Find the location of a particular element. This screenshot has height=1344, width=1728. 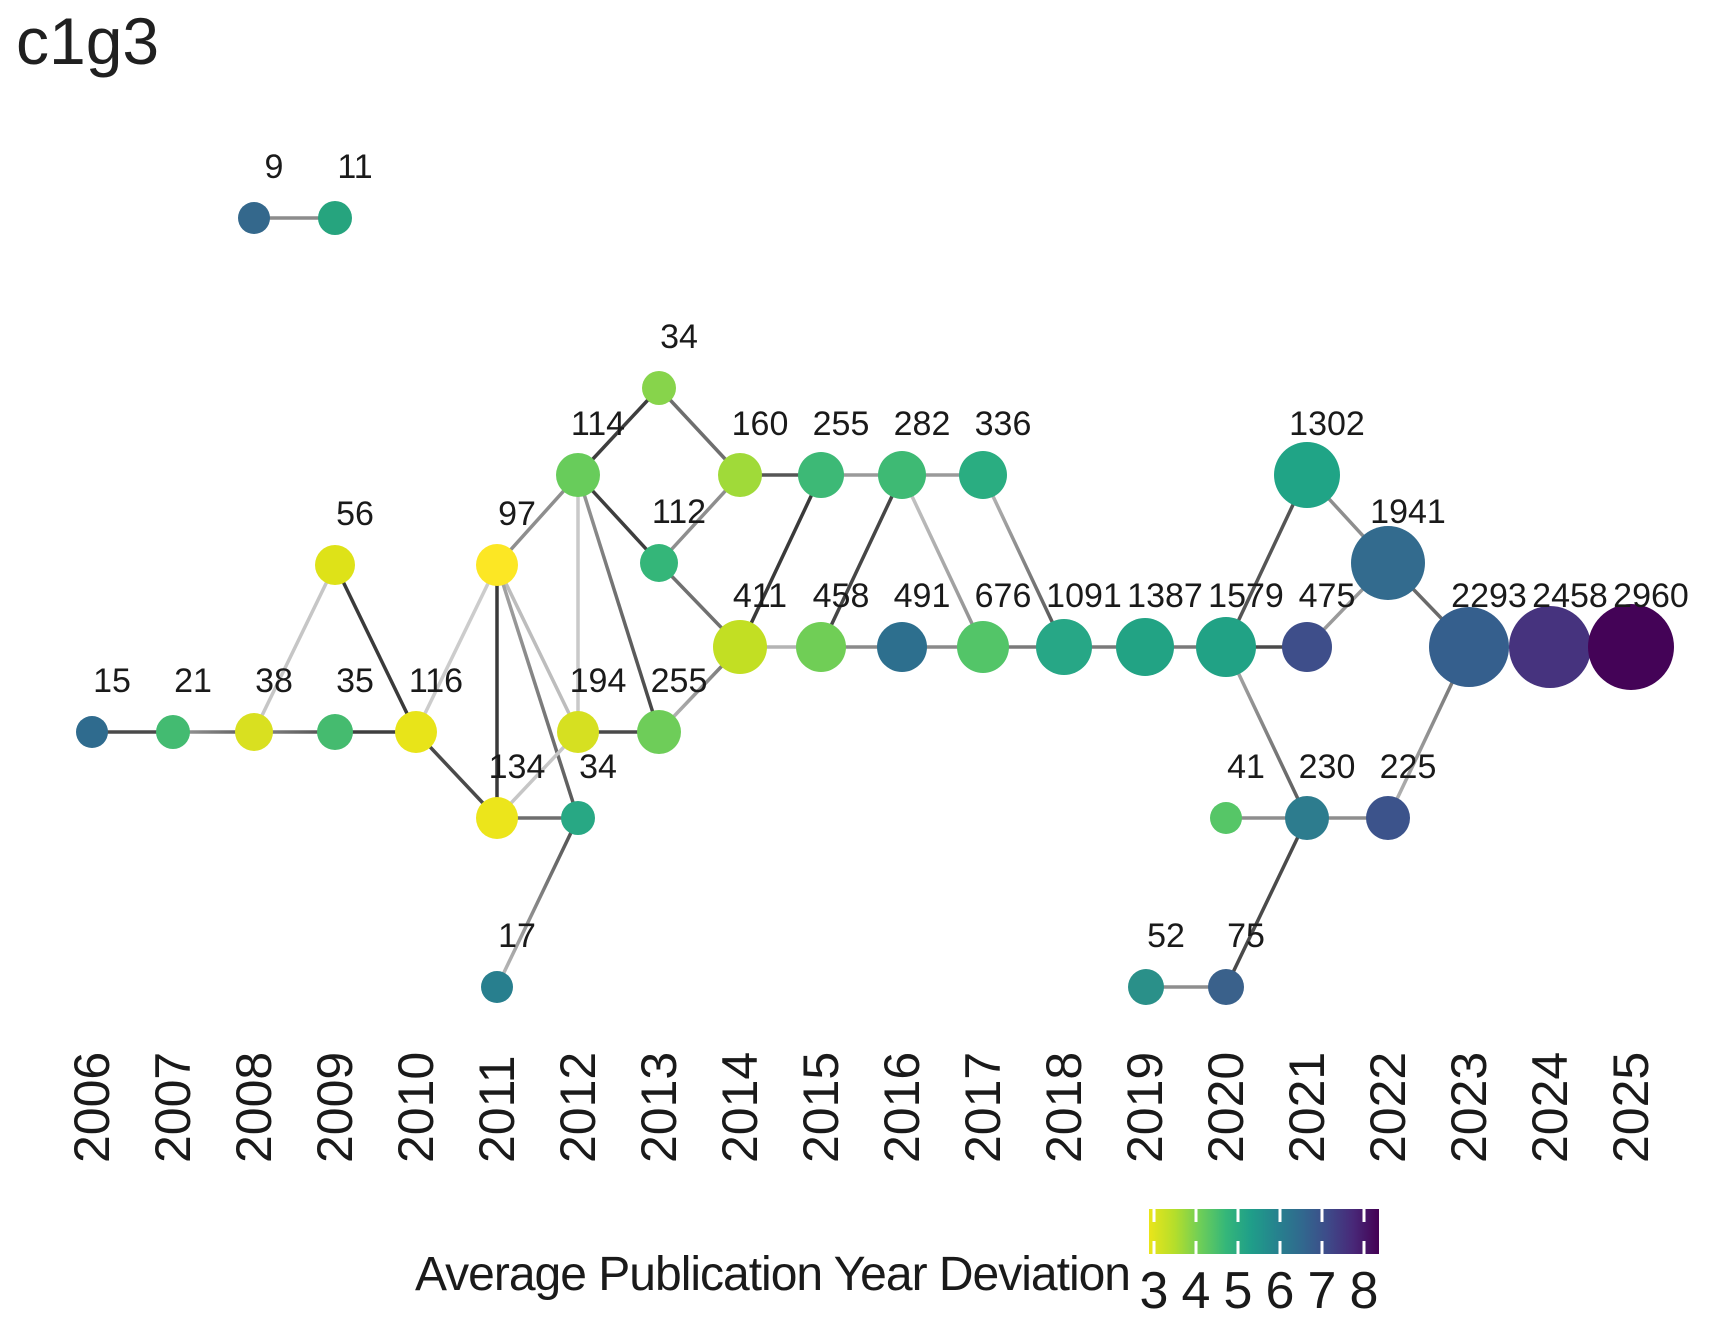

axis-tick-2015: 2015 is located at coordinates (821, 1107).